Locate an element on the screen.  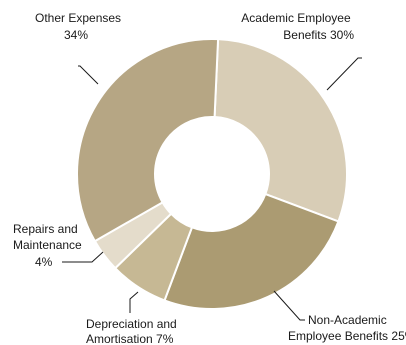
slice-label-repairs: Repairs and Maintenance 4% is located at coordinates (49, 245).